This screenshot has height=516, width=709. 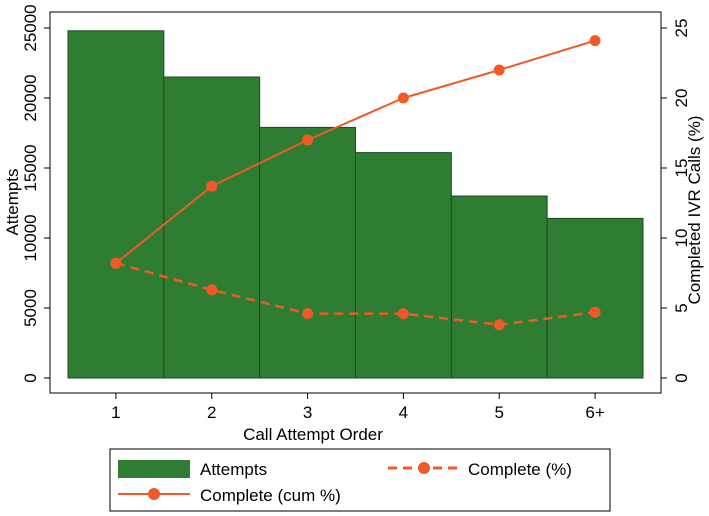 I want to click on y-right-tick-label-0: 0, so click(x=681, y=377).